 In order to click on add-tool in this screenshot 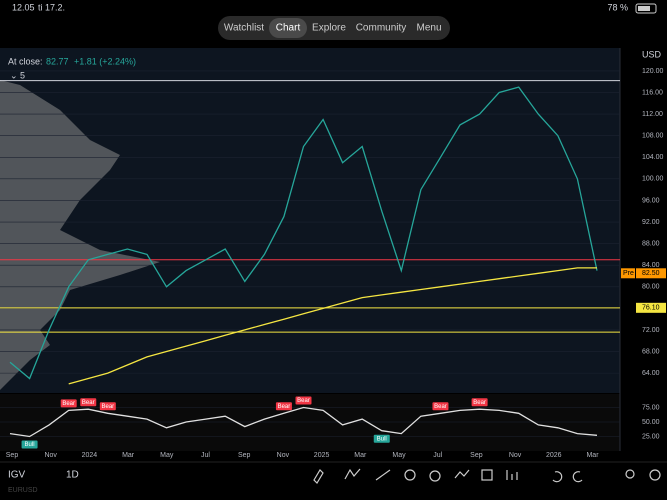, I will do `click(410, 475)`.